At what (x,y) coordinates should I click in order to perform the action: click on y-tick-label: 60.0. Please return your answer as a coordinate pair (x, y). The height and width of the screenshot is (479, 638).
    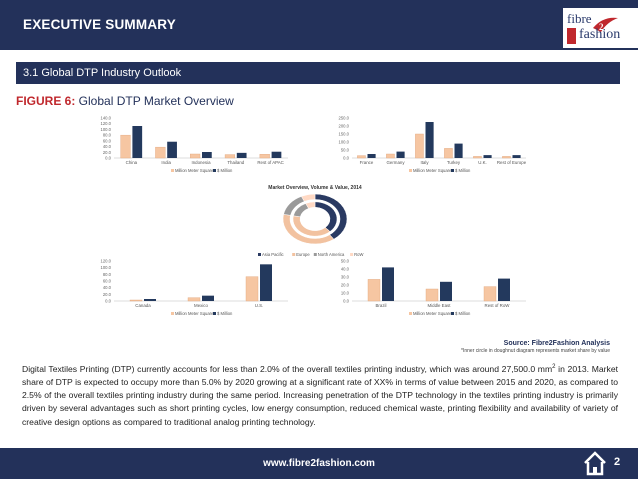
    Looking at the image, I should click on (107, 281).